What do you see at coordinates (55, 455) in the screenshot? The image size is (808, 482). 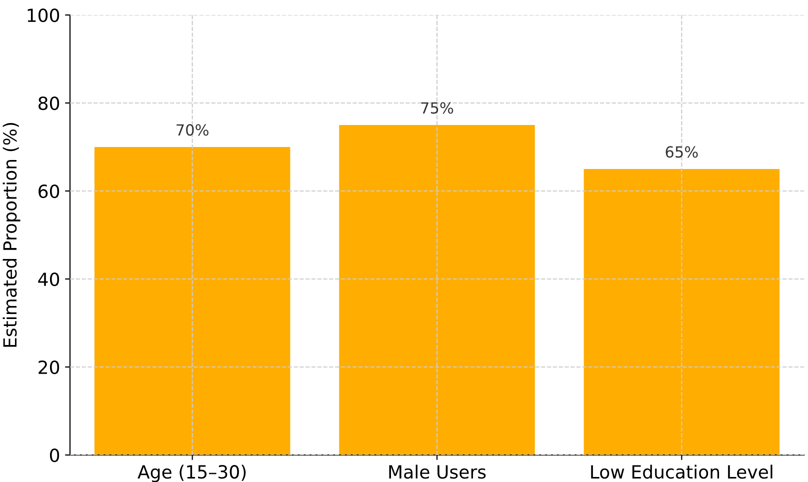 I see `y-tick-label: 0` at bounding box center [55, 455].